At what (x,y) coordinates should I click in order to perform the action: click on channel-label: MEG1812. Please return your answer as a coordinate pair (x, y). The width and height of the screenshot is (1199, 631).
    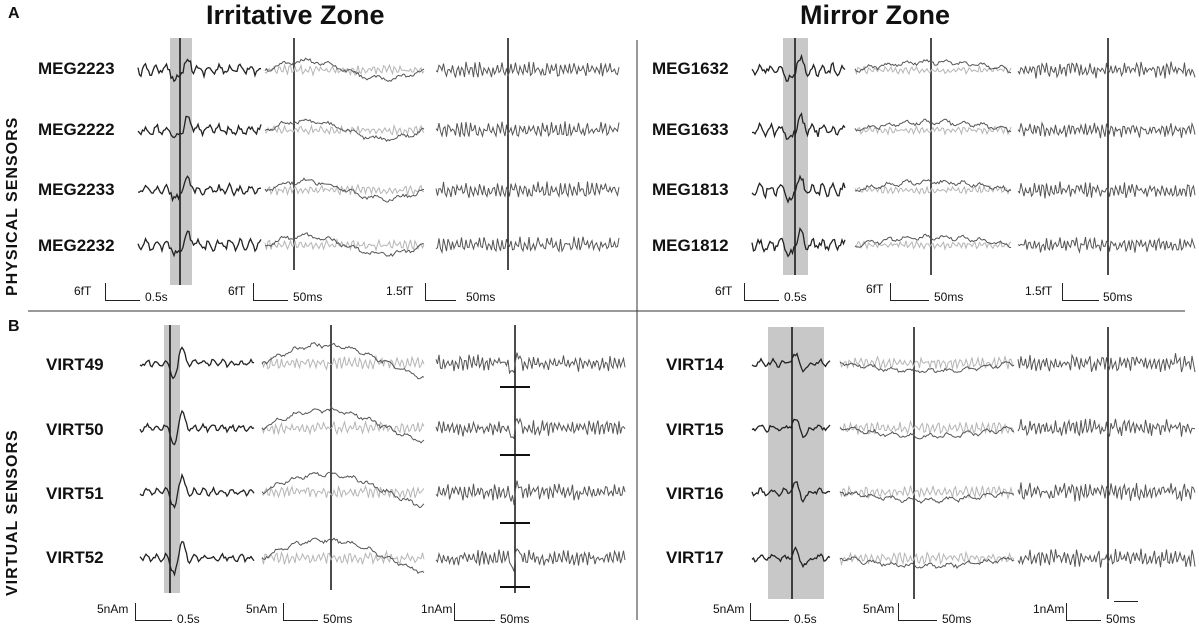
    Looking at the image, I should click on (690, 245).